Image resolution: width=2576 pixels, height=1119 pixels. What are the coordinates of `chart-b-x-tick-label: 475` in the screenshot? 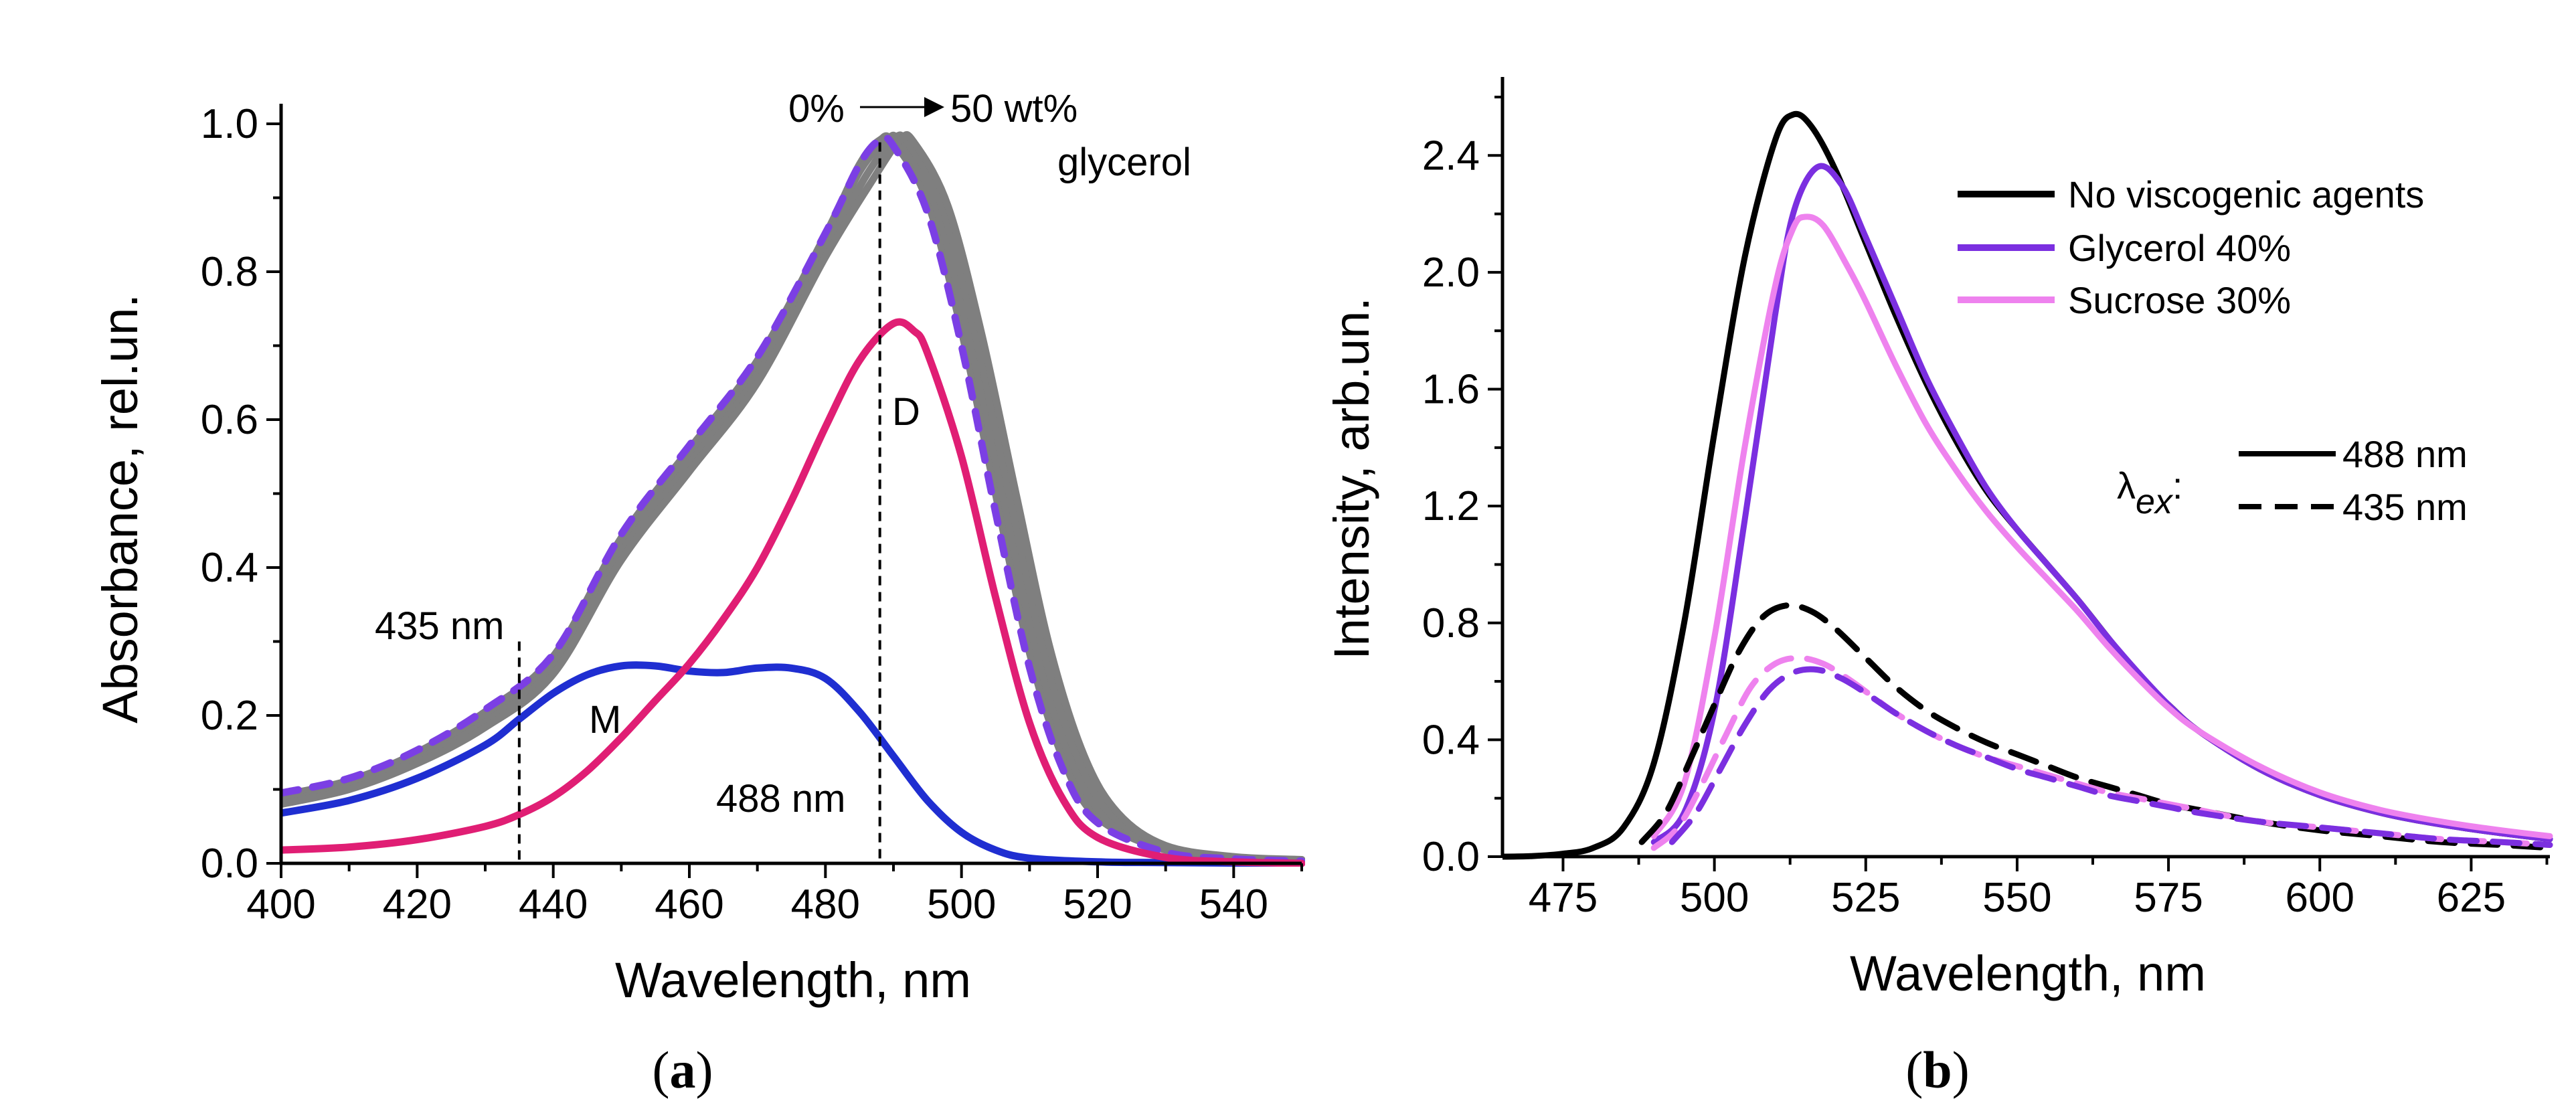 It's located at (1563, 898).